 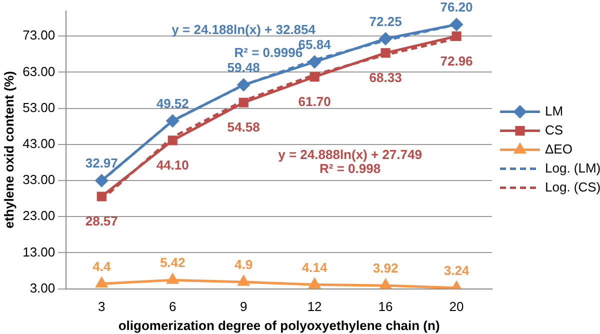 What do you see at coordinates (101, 163) in the screenshot?
I see `data-label: 32.97` at bounding box center [101, 163].